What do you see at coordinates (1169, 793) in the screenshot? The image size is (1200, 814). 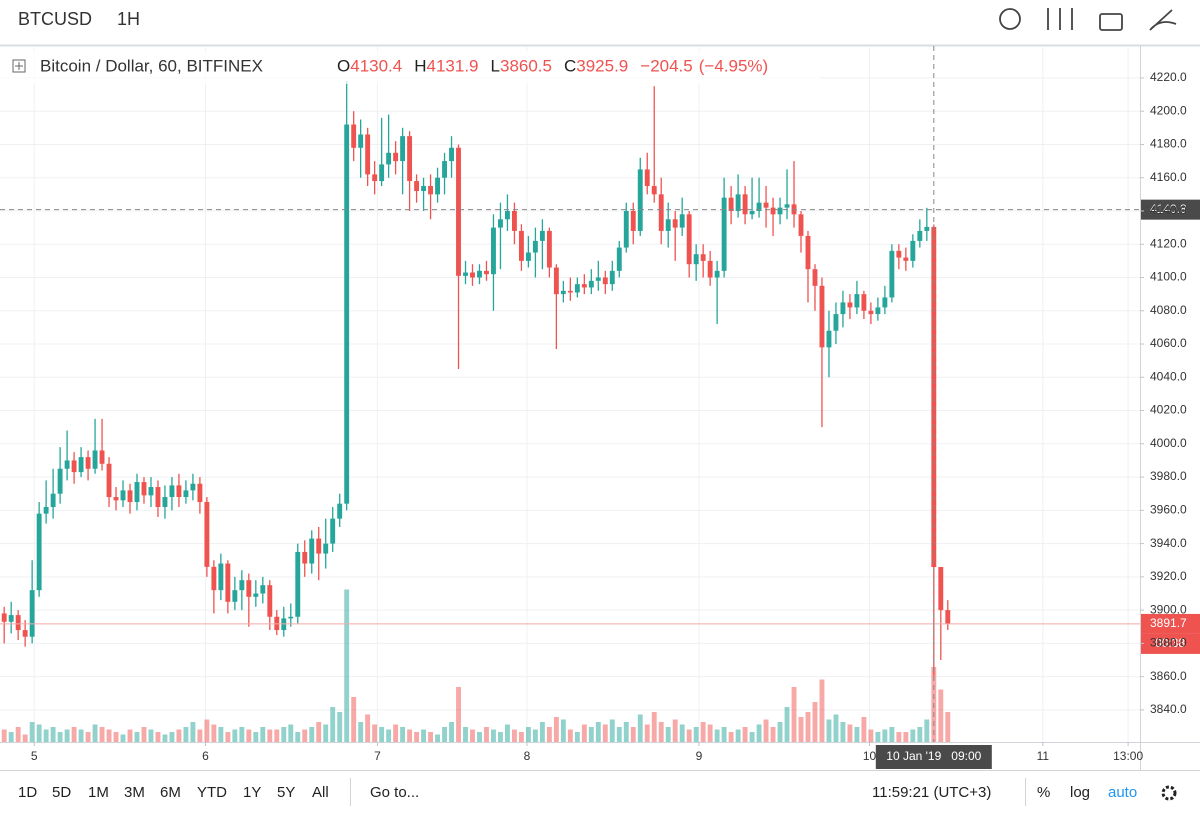 I see `settings-gear` at bounding box center [1169, 793].